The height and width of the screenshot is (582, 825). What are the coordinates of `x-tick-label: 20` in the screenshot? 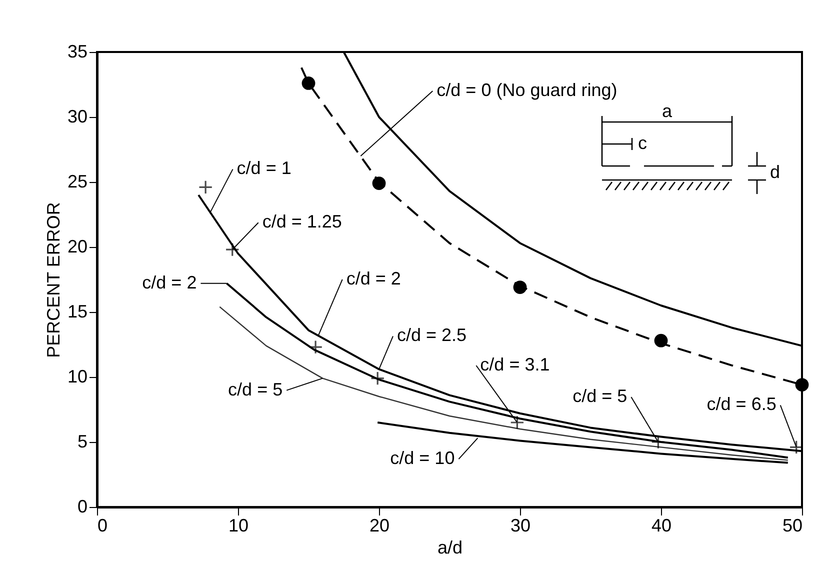 It's located at (379, 526).